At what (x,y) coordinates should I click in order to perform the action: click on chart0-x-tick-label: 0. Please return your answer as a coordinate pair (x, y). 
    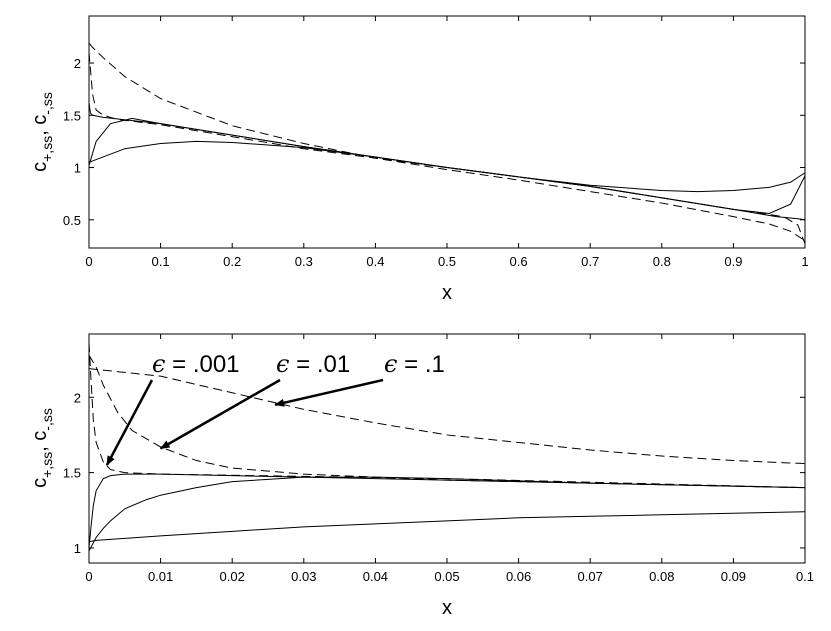
    Looking at the image, I should click on (88, 261).